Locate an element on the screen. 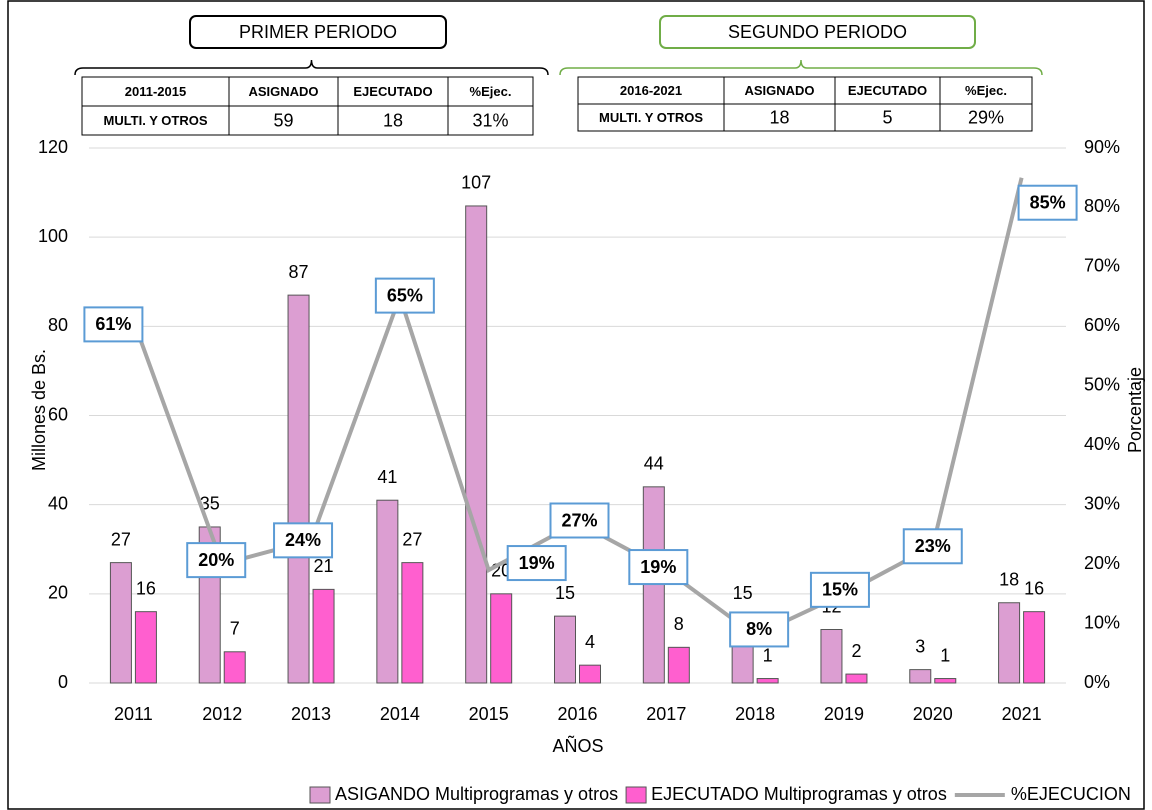 The width and height of the screenshot is (1152, 810). table-cell: 59 is located at coordinates (283, 120).